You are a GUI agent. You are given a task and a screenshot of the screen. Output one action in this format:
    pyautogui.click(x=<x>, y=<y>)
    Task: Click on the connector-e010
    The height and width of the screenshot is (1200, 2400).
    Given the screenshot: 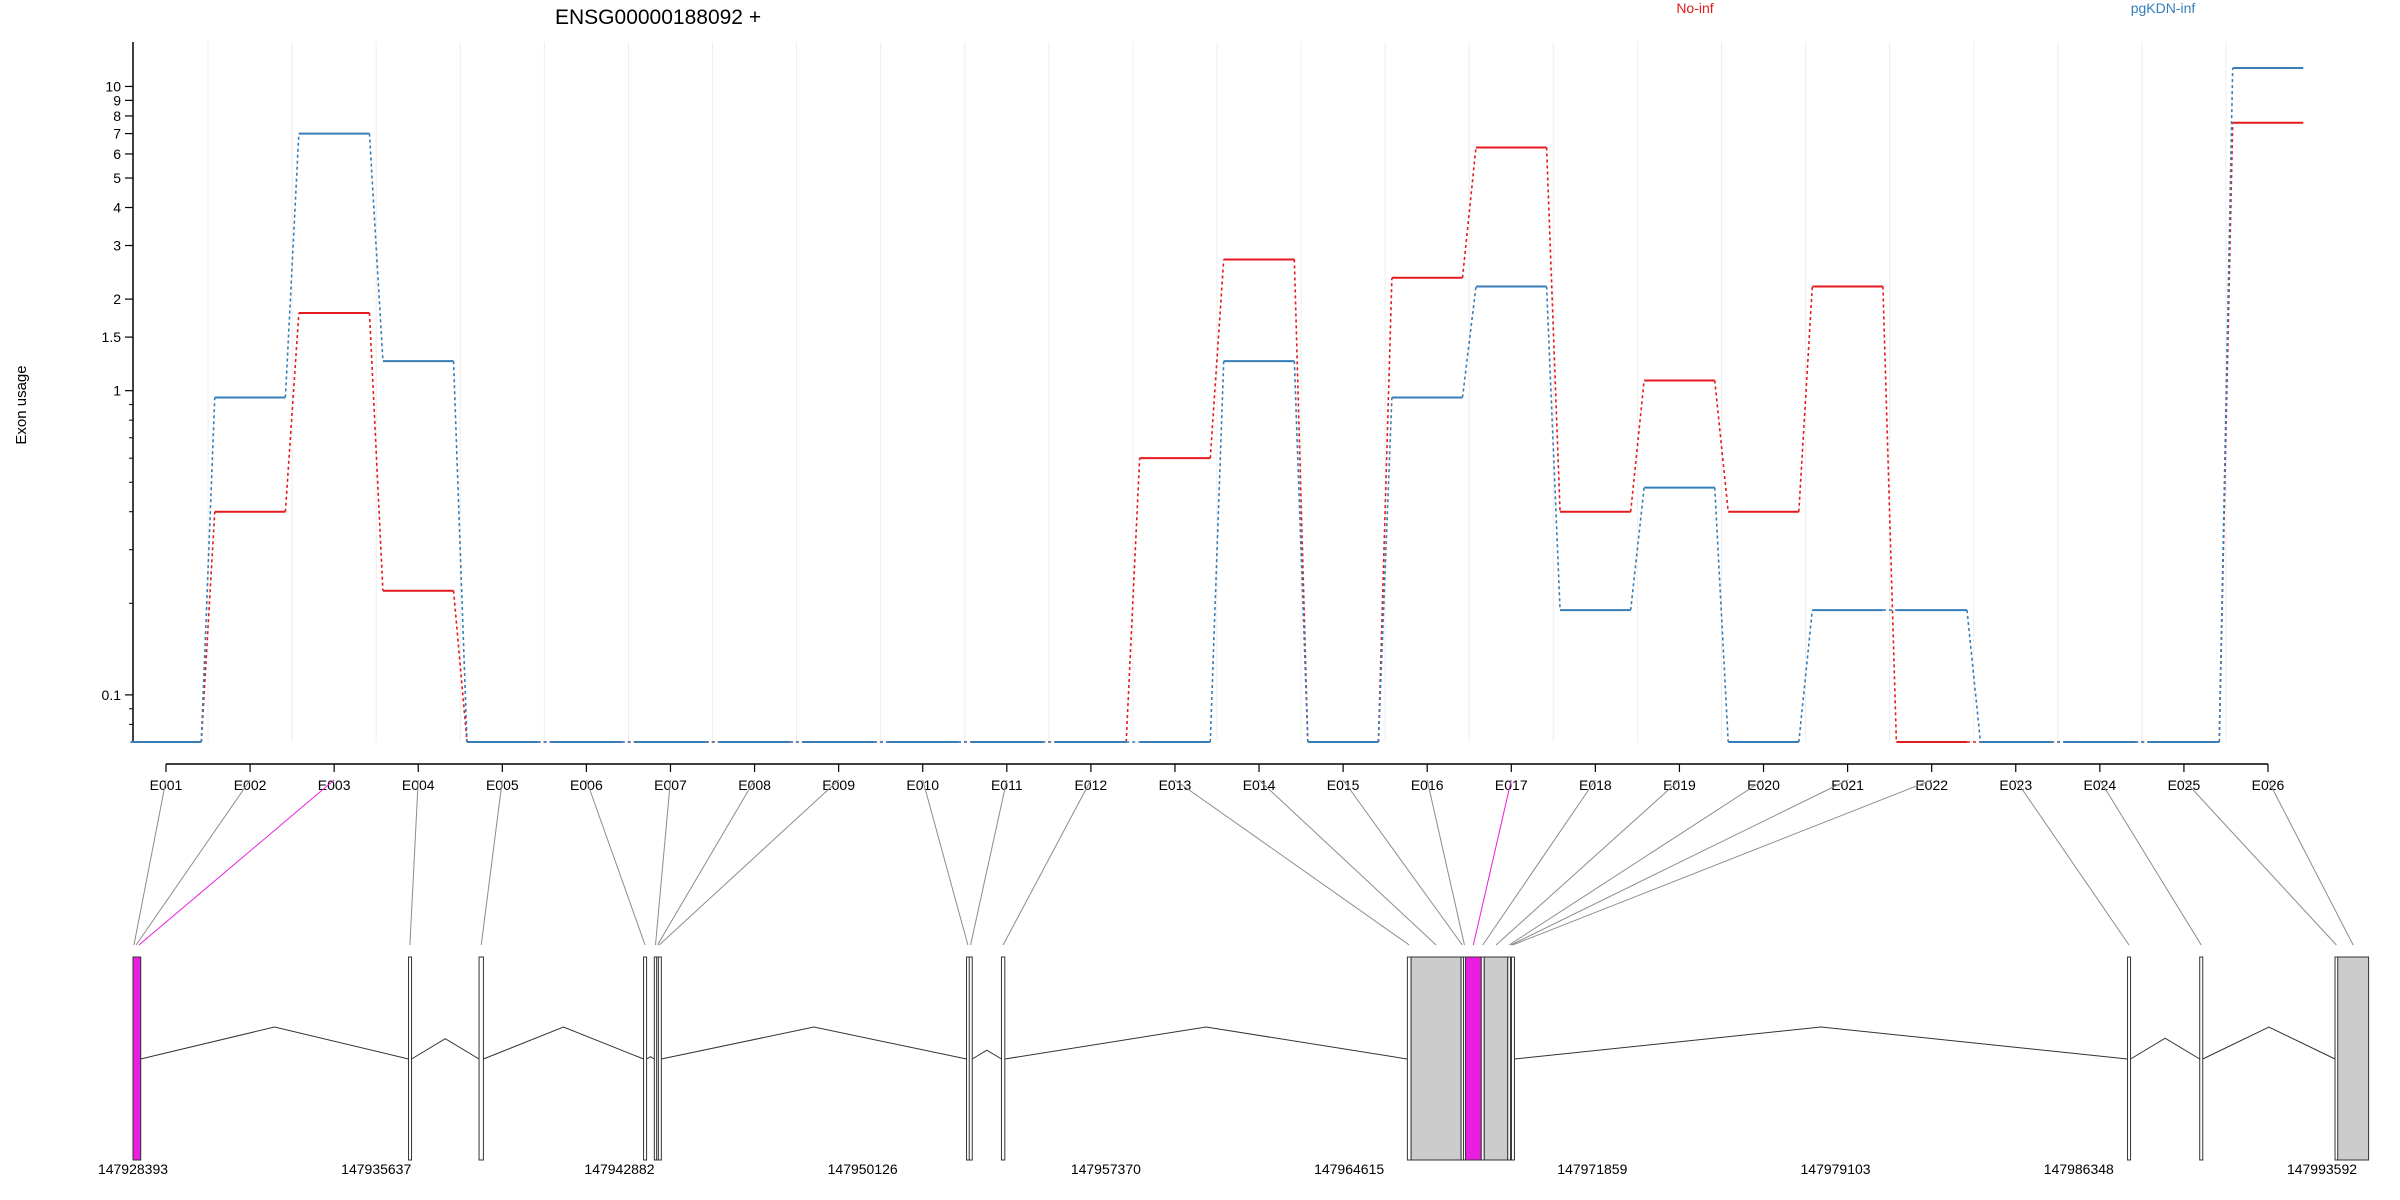 What is the action you would take?
    pyautogui.click(x=945, y=862)
    